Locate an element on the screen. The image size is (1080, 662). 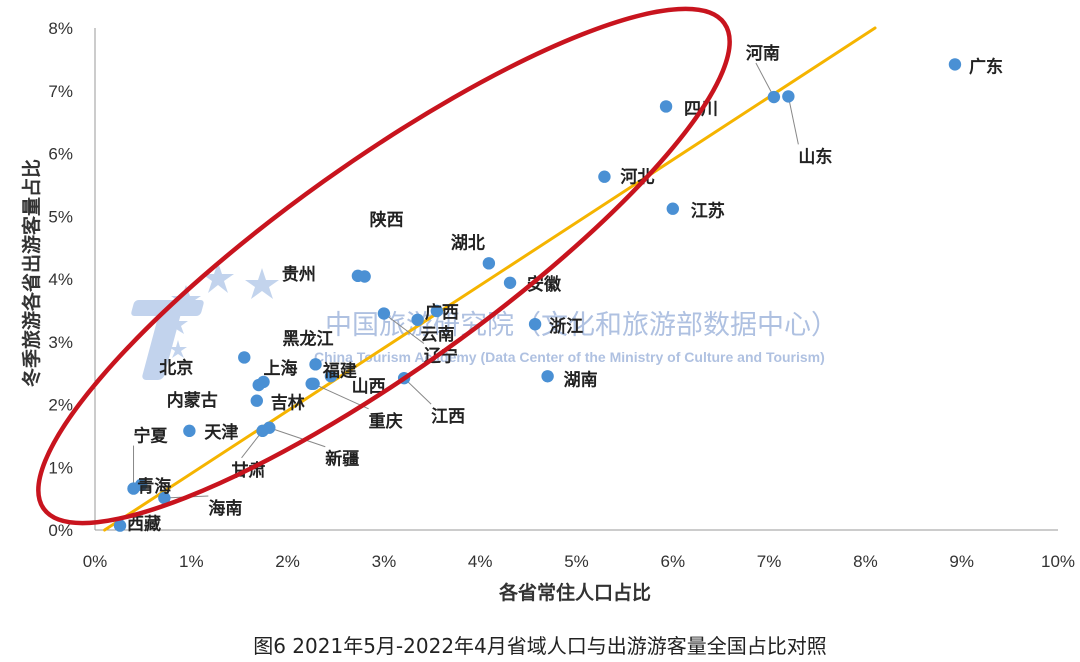
point-label: 吉林 is located at coordinates (288, 403).